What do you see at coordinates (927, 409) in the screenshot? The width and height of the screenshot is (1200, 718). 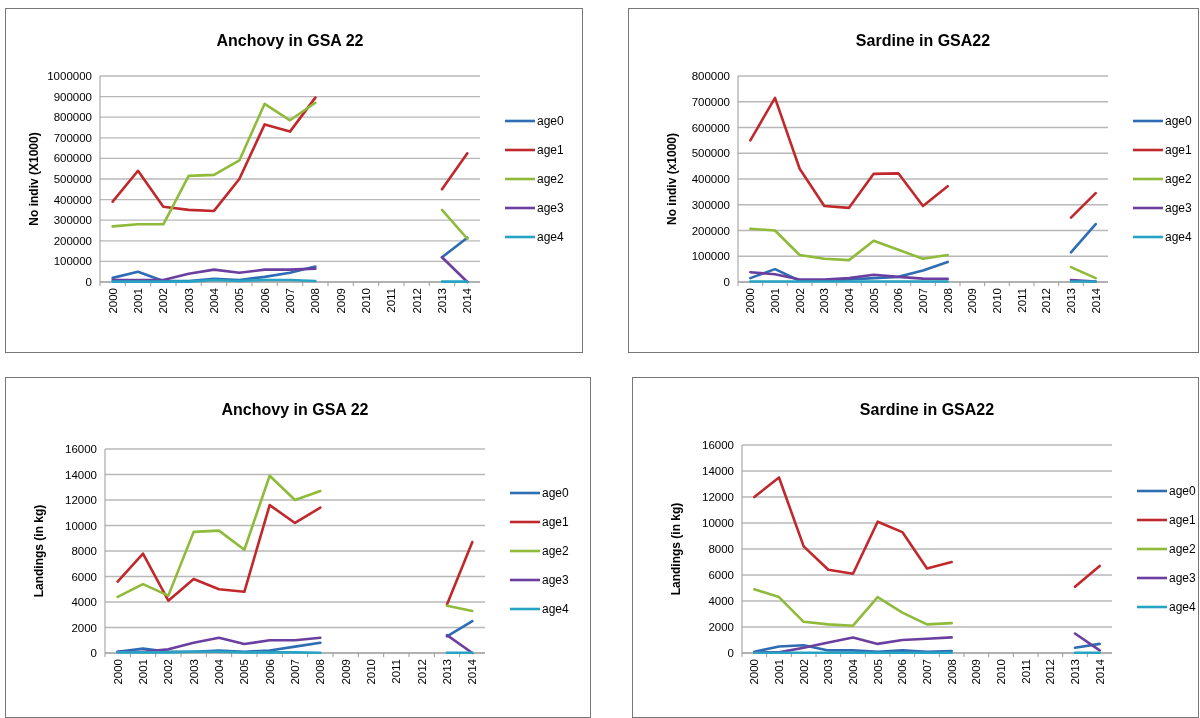 I see `chart-title: Sardine in GSA22` at bounding box center [927, 409].